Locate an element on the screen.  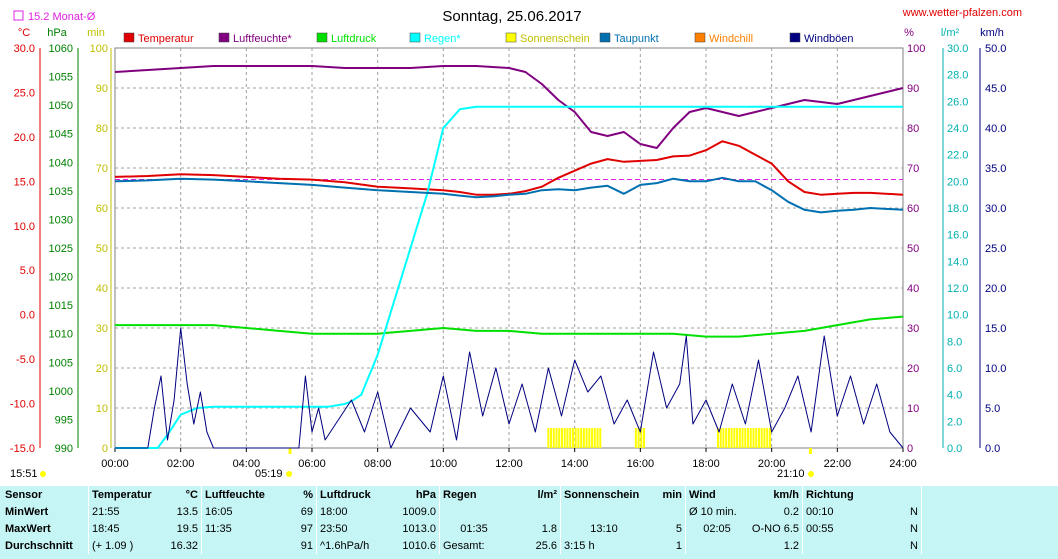
pressure-tick-label: 1050 is located at coordinates (61, 106).